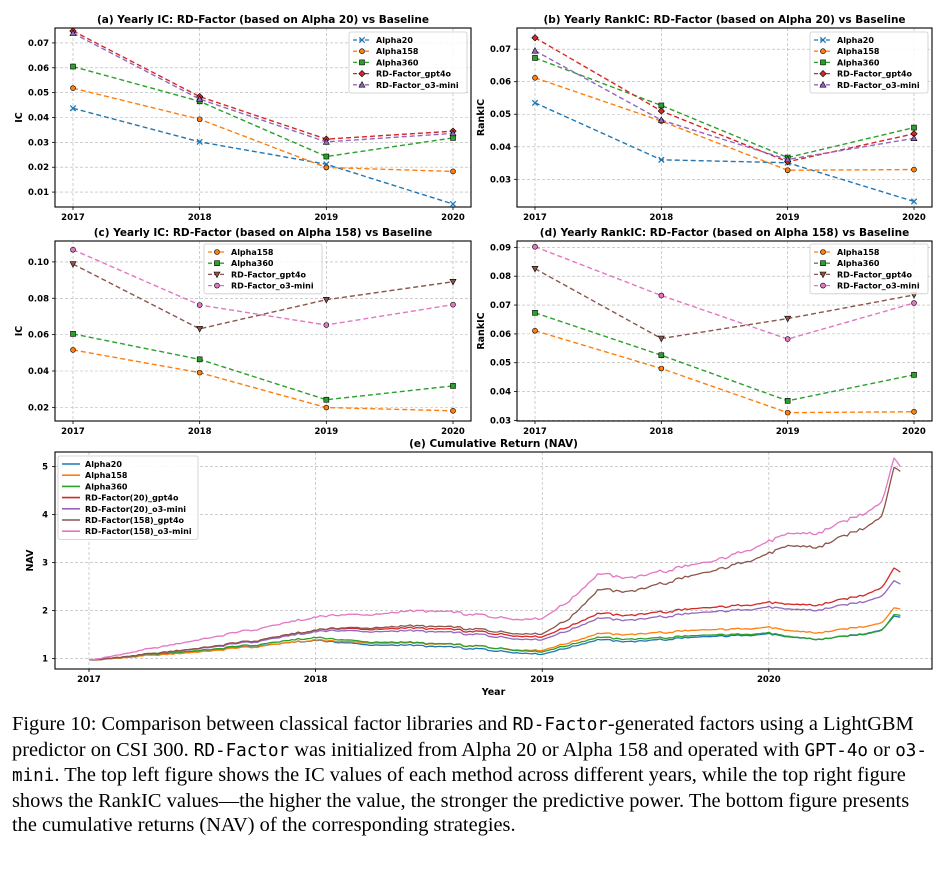  Describe the element at coordinates (38, 69) in the screenshot. I see `ytick-label-a: 0.06` at that location.